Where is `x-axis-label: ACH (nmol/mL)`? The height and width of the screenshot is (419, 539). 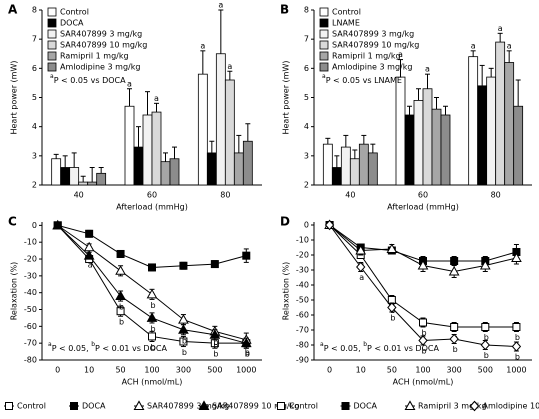
x-axis-label: ACH (nmol/mL) is located at coordinates (423, 382).